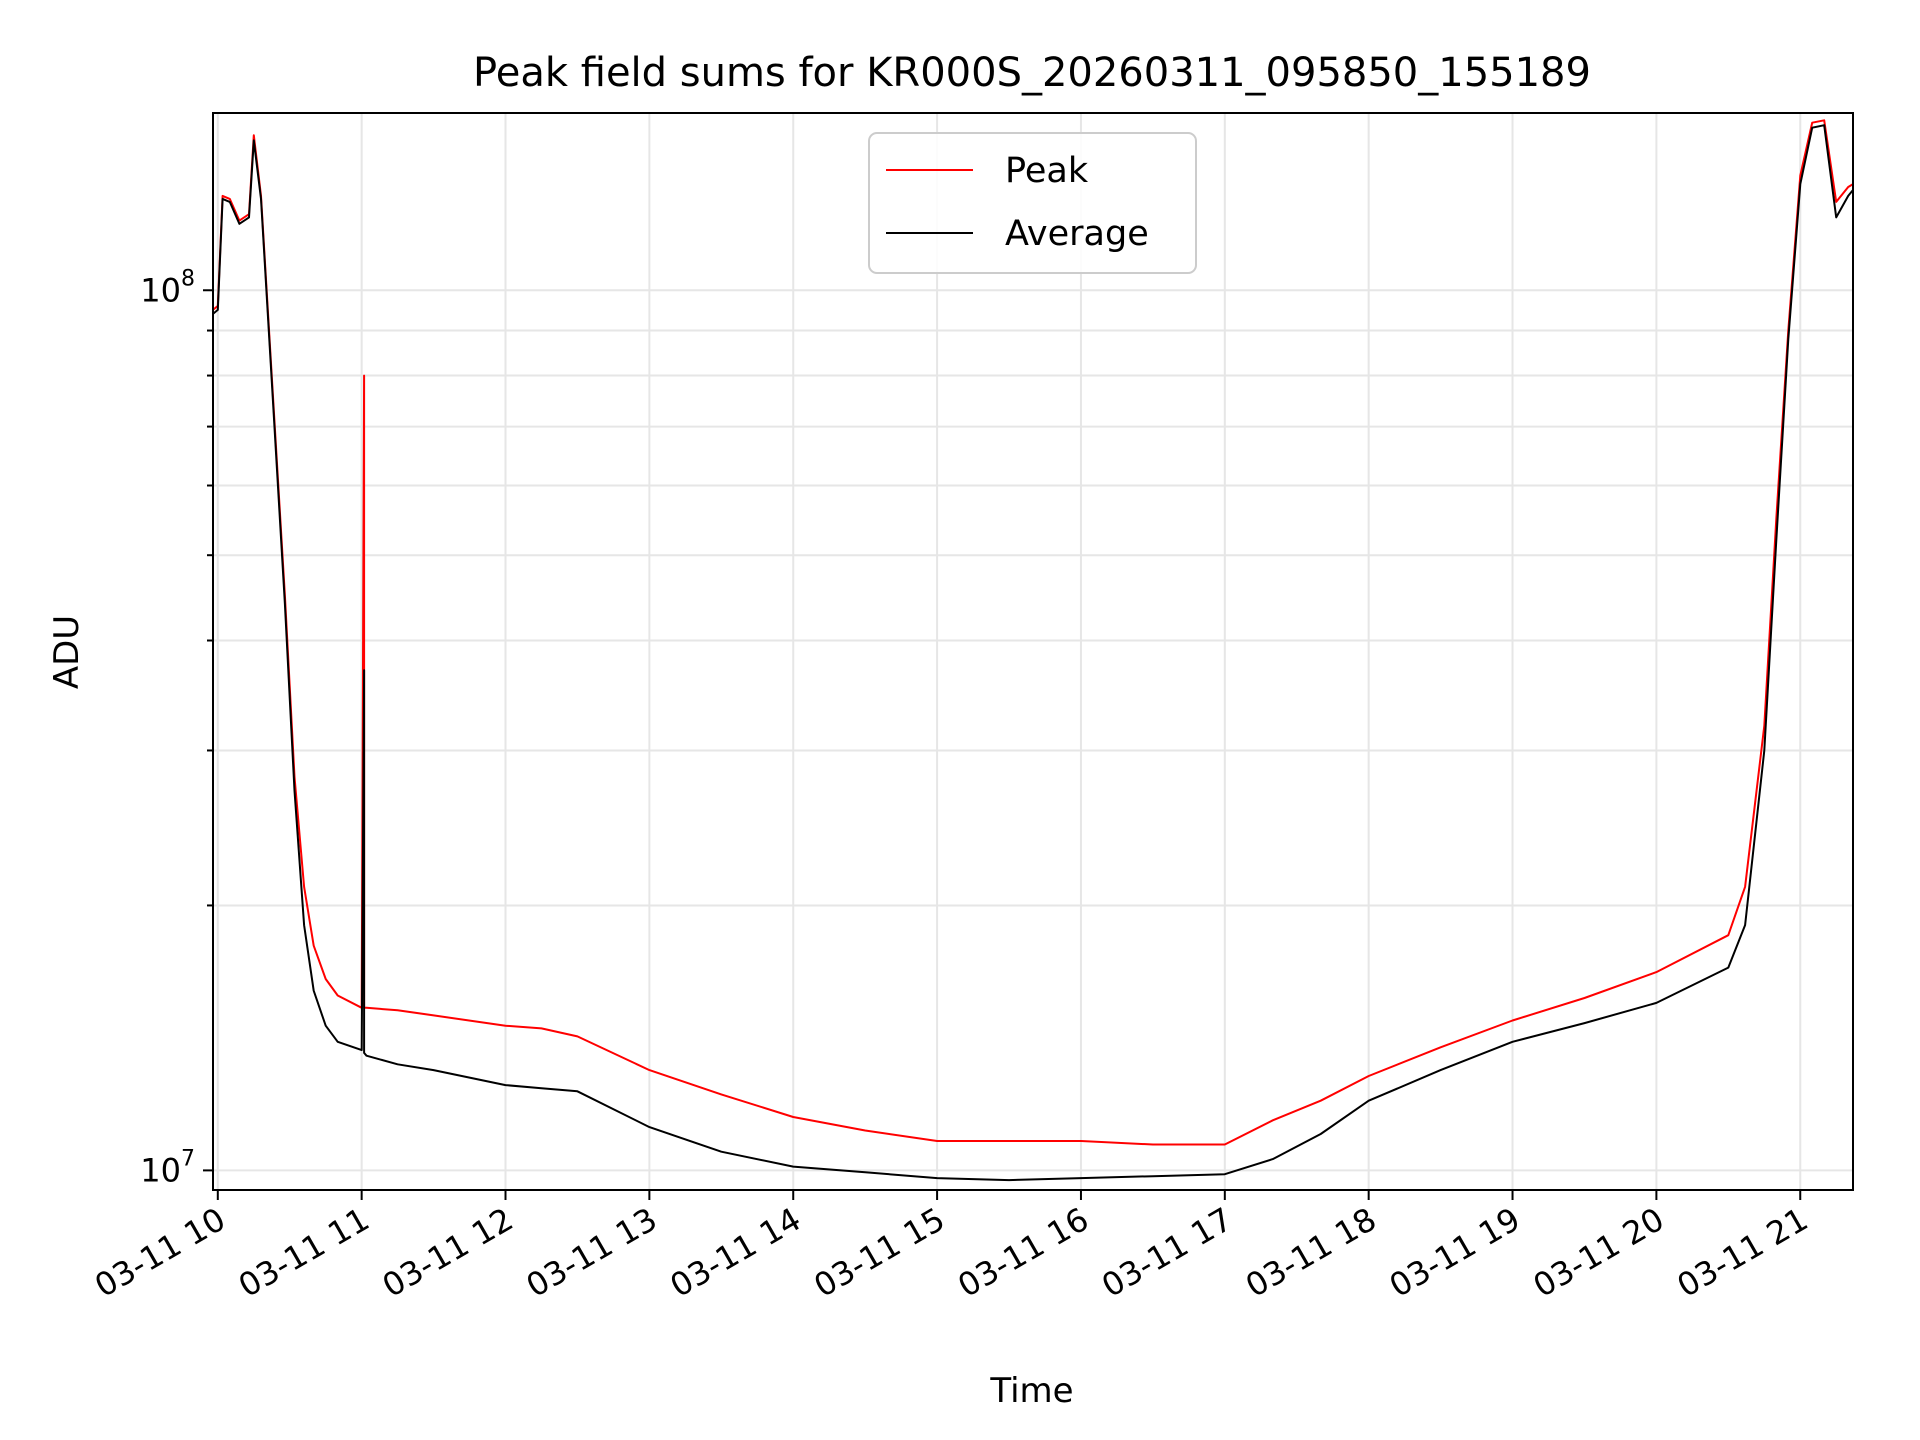 This screenshot has width=1920, height=1440. What do you see at coordinates (167, 287) in the screenshot?
I see `y-tick-label-1: 10⁸` at bounding box center [167, 287].